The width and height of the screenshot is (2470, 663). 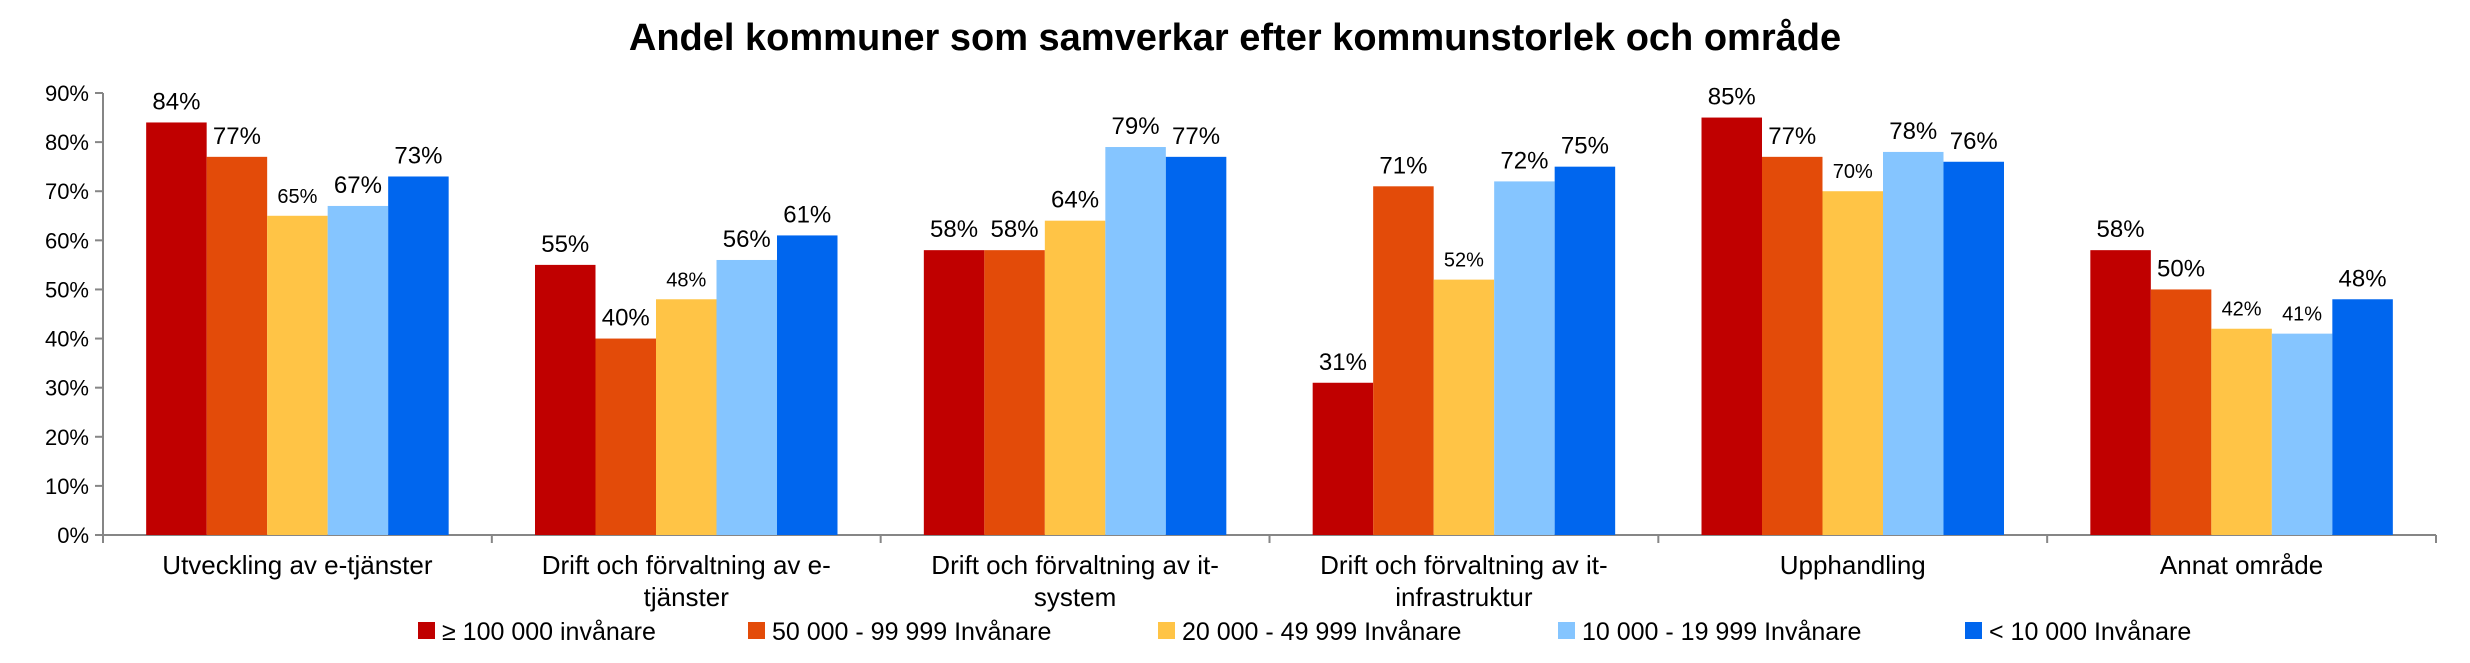 What do you see at coordinates (67, 486) in the screenshot?
I see `y-tick-label: 10%` at bounding box center [67, 486].